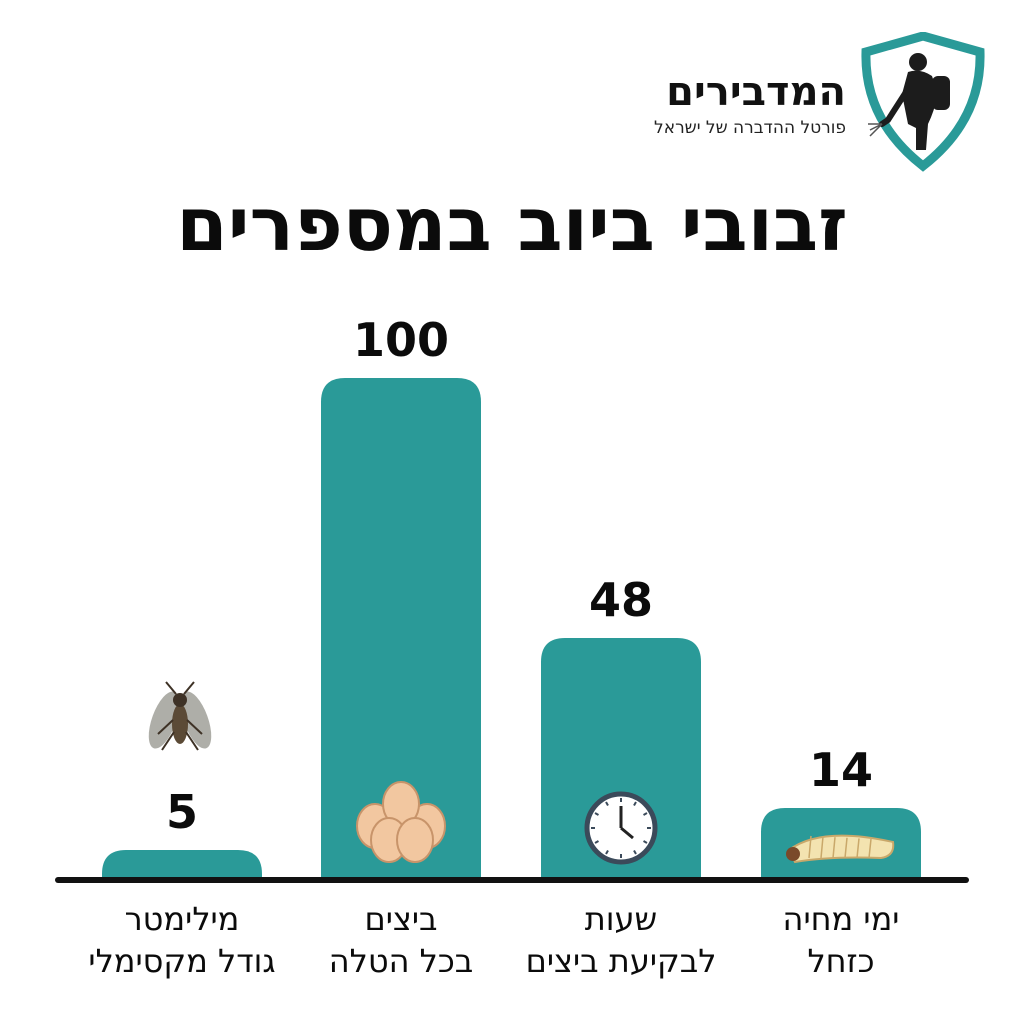 This screenshot has height=1024, width=1024. Describe the element at coordinates (841, 919) in the screenshot. I see `category-label: ימי מחיה` at that location.